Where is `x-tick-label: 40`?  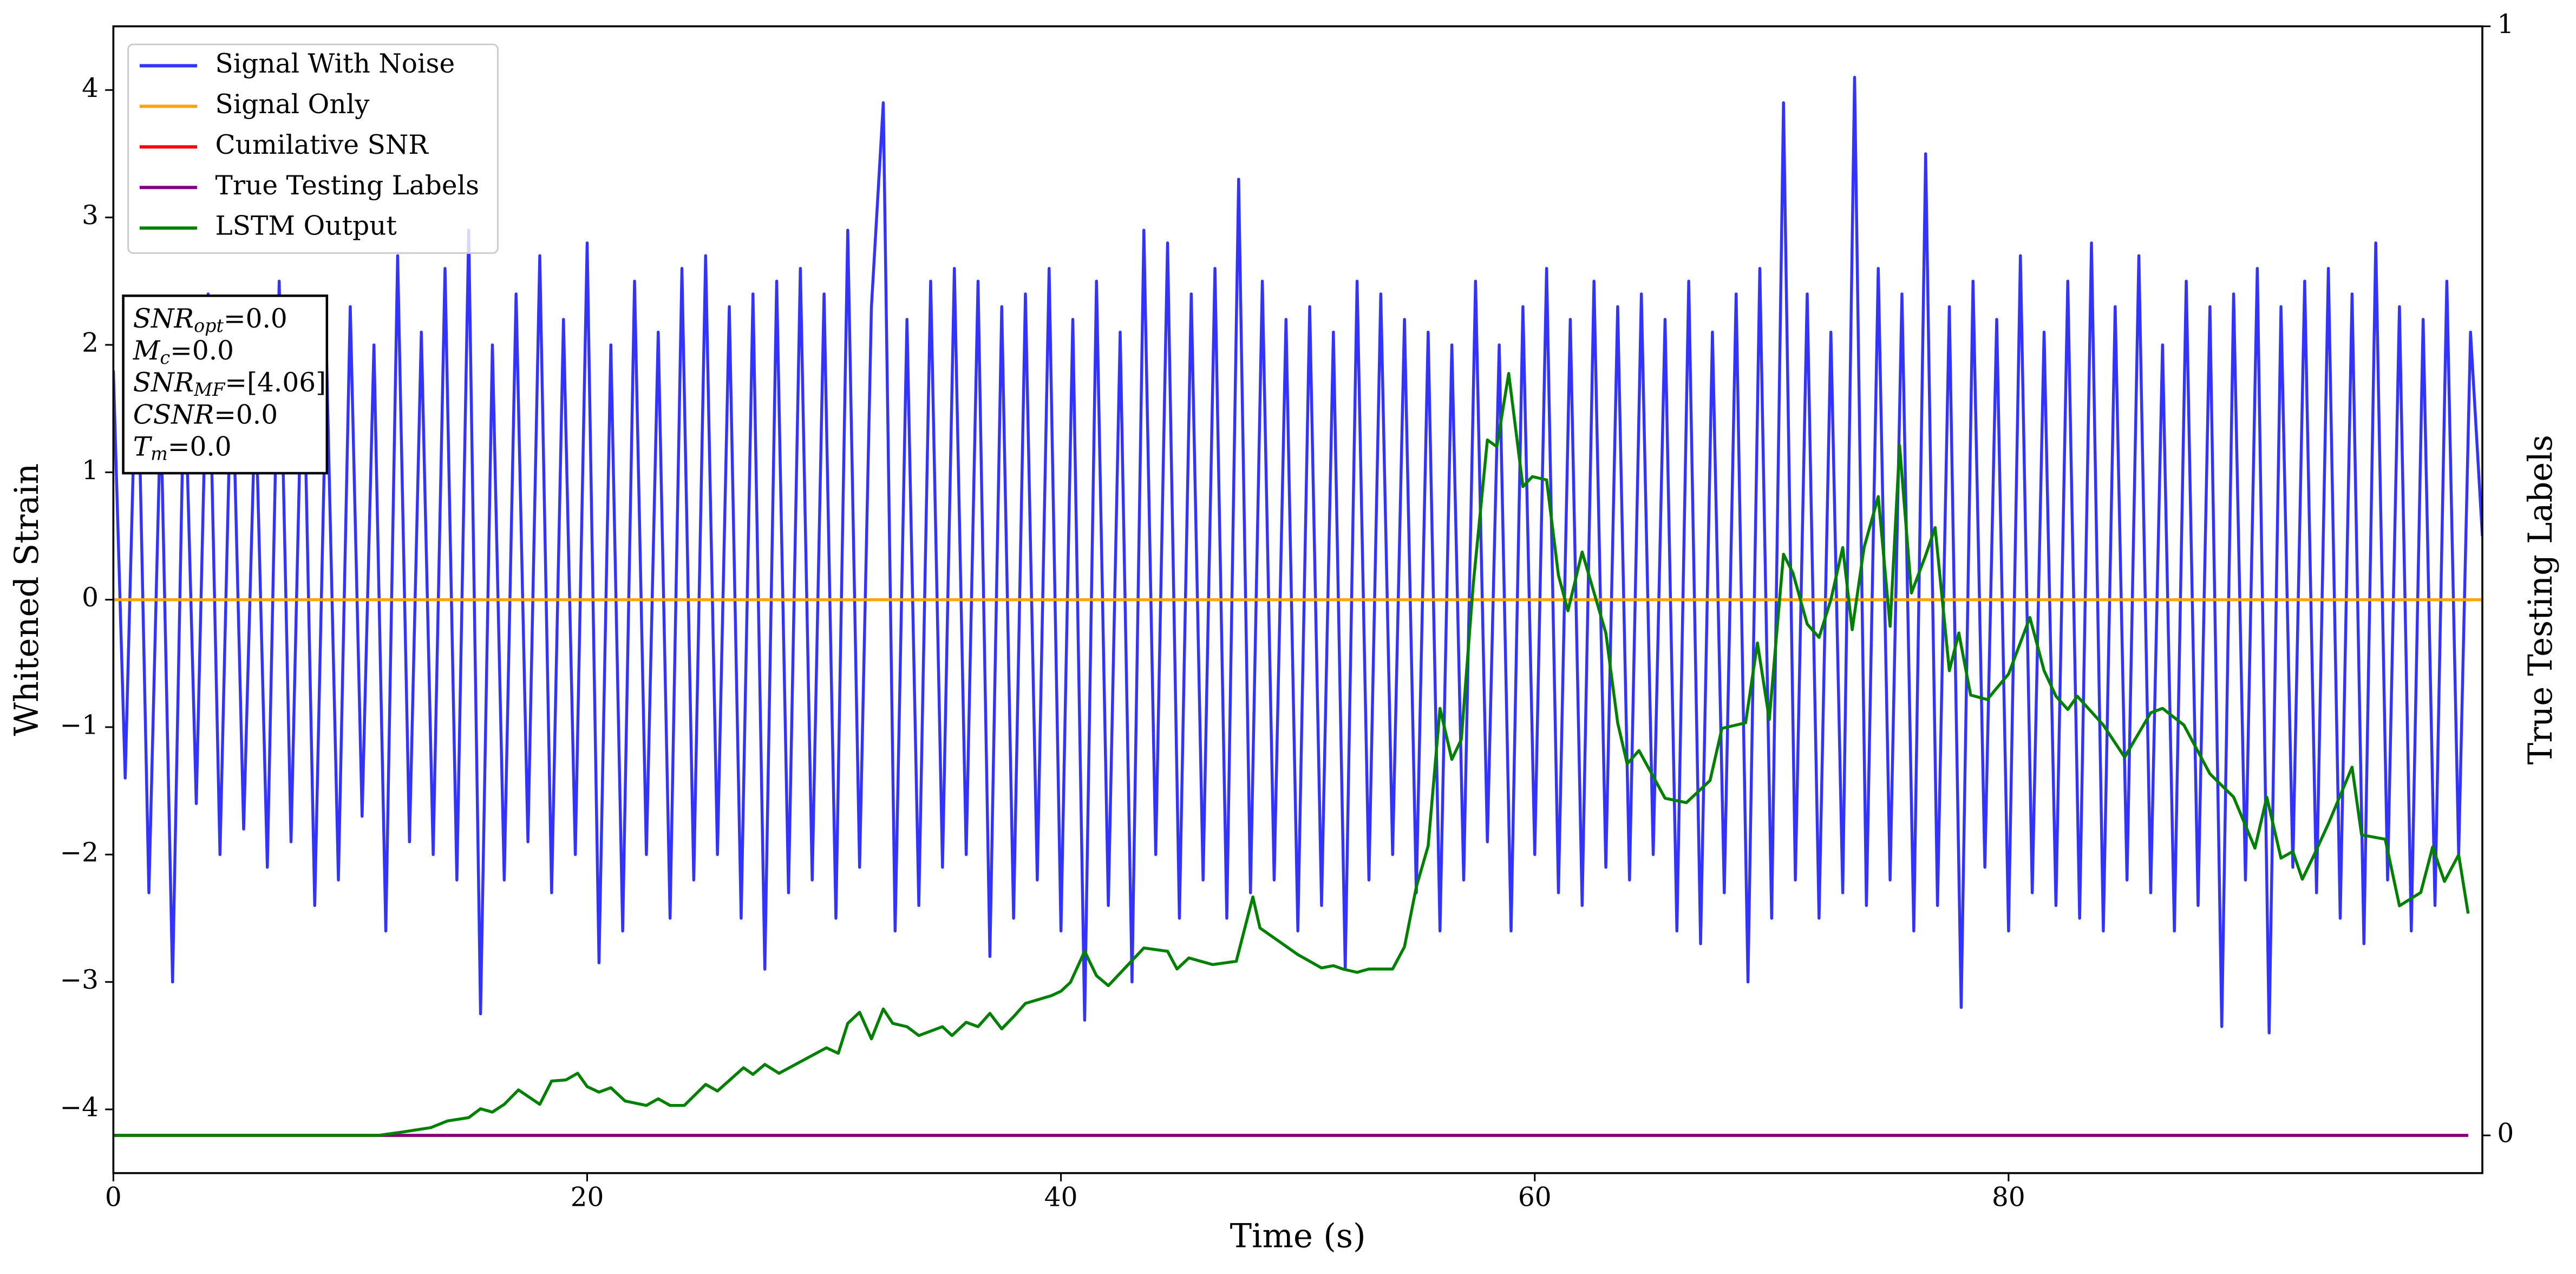 x-tick-label: 40 is located at coordinates (1061, 1197).